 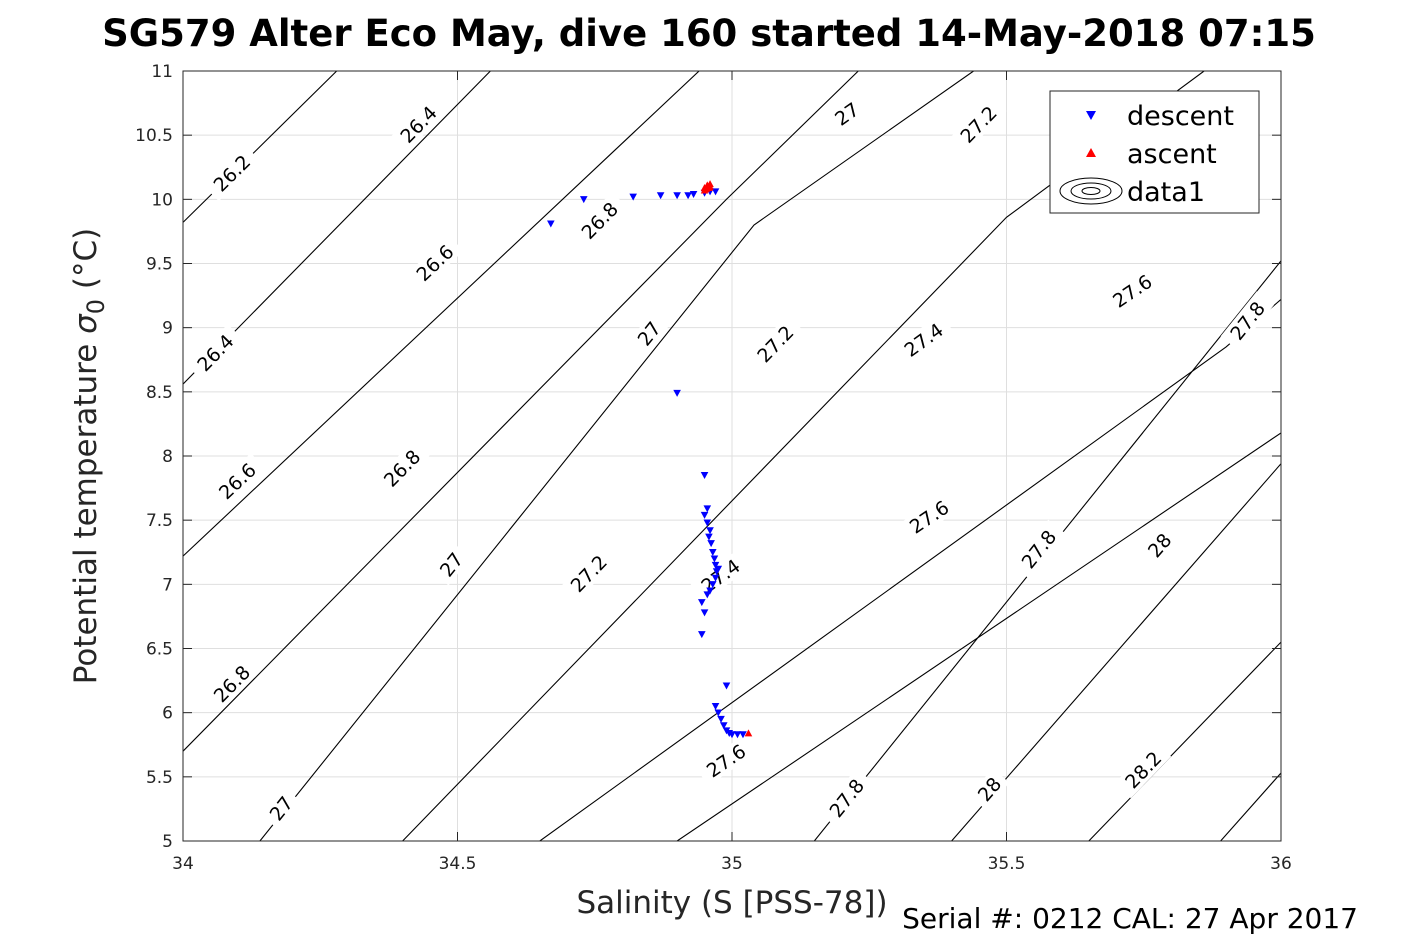 I want to click on x-axis-label: Salinity (S [PSS-78]), so click(x=731, y=903).